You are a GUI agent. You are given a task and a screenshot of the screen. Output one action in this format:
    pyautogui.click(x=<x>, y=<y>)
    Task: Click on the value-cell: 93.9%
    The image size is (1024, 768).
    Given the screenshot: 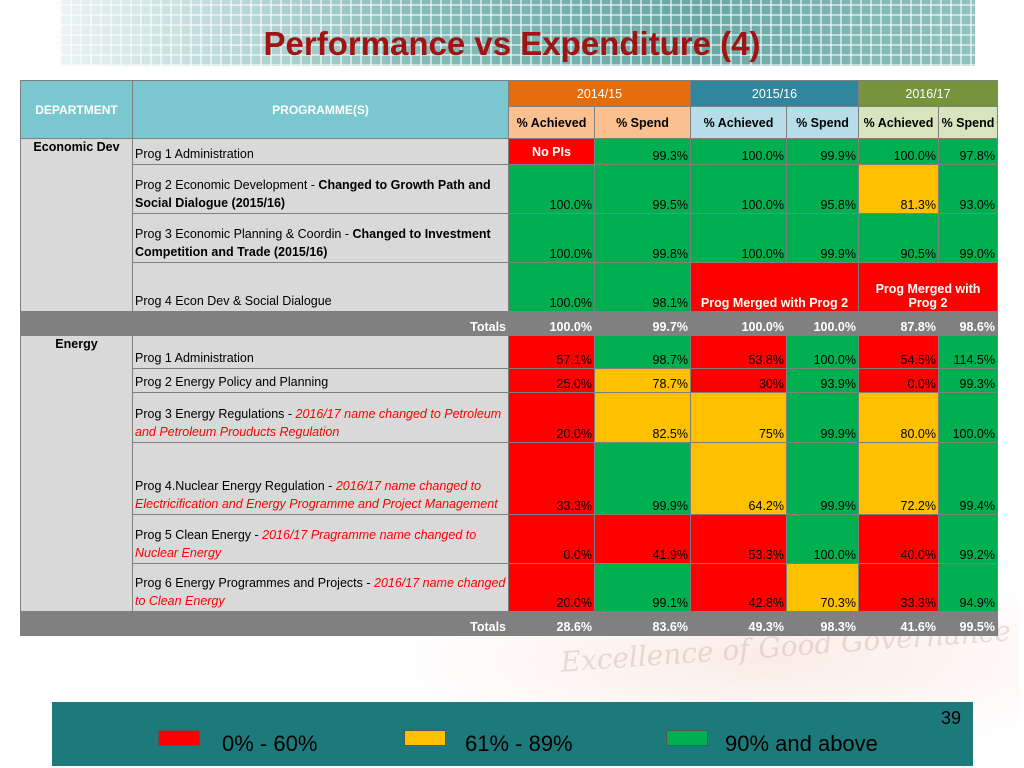 What is the action you would take?
    pyautogui.click(x=822, y=380)
    